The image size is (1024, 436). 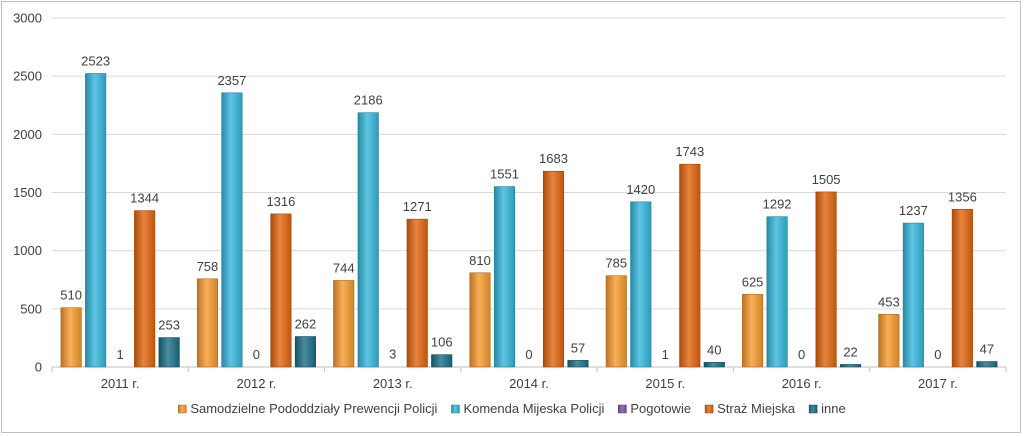 What do you see at coordinates (231, 80) in the screenshot?
I see `data-label: 2357` at bounding box center [231, 80].